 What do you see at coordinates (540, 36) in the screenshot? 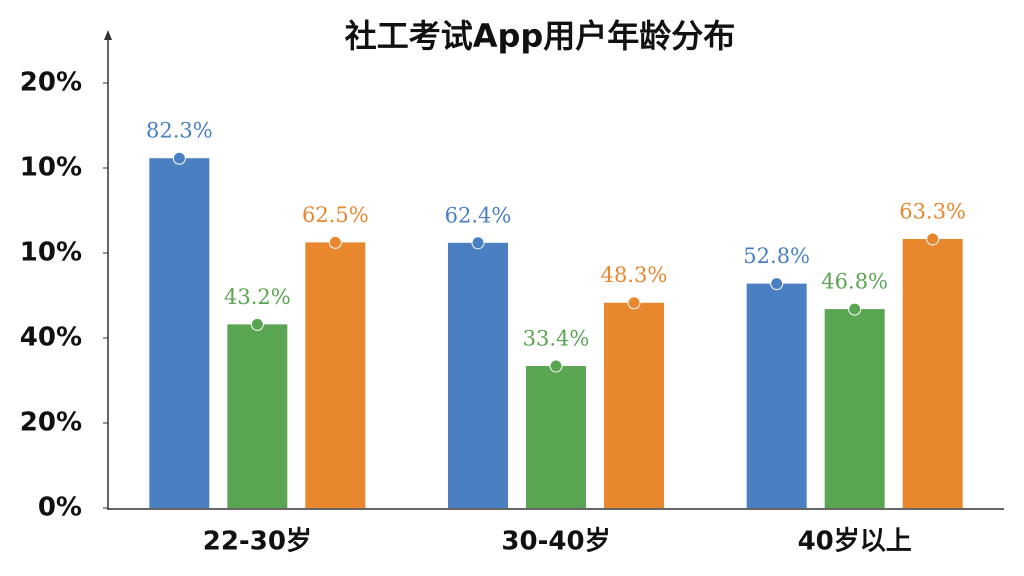
I see `chart-title: 社工考试App用户年龄分布` at bounding box center [540, 36].